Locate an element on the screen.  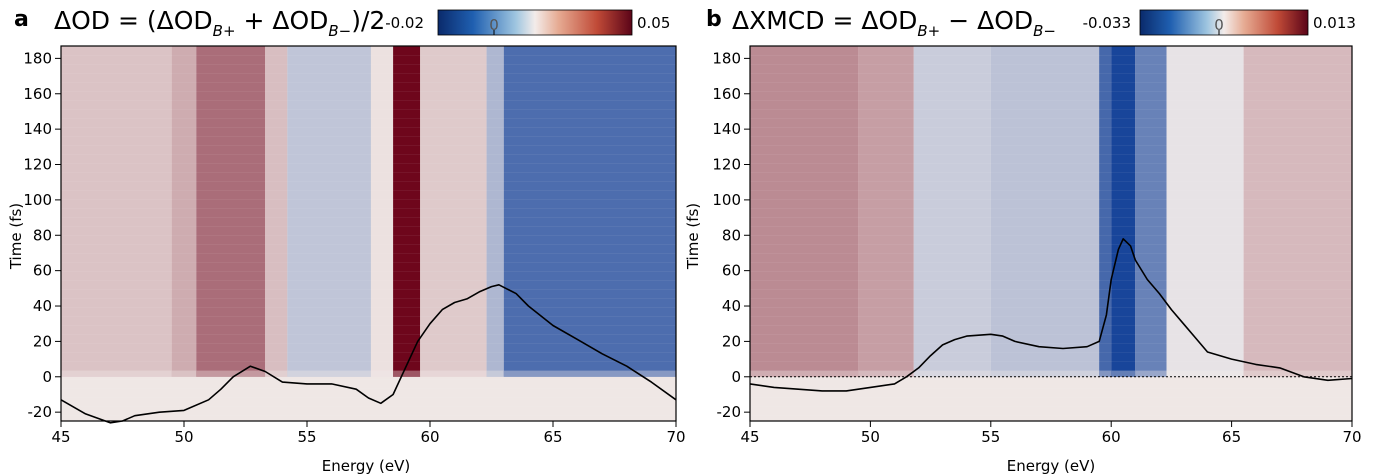
panel-a-y-tick-label: 100 is located at coordinates (37, 200).